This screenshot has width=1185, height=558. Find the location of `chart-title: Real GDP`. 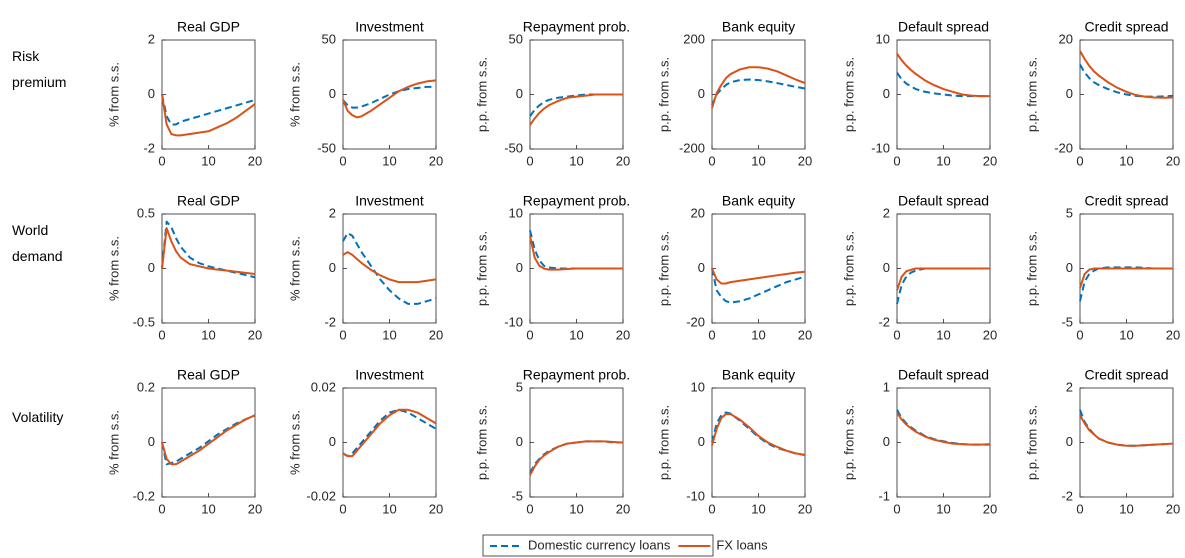

chart-title: Real GDP is located at coordinates (208, 27).